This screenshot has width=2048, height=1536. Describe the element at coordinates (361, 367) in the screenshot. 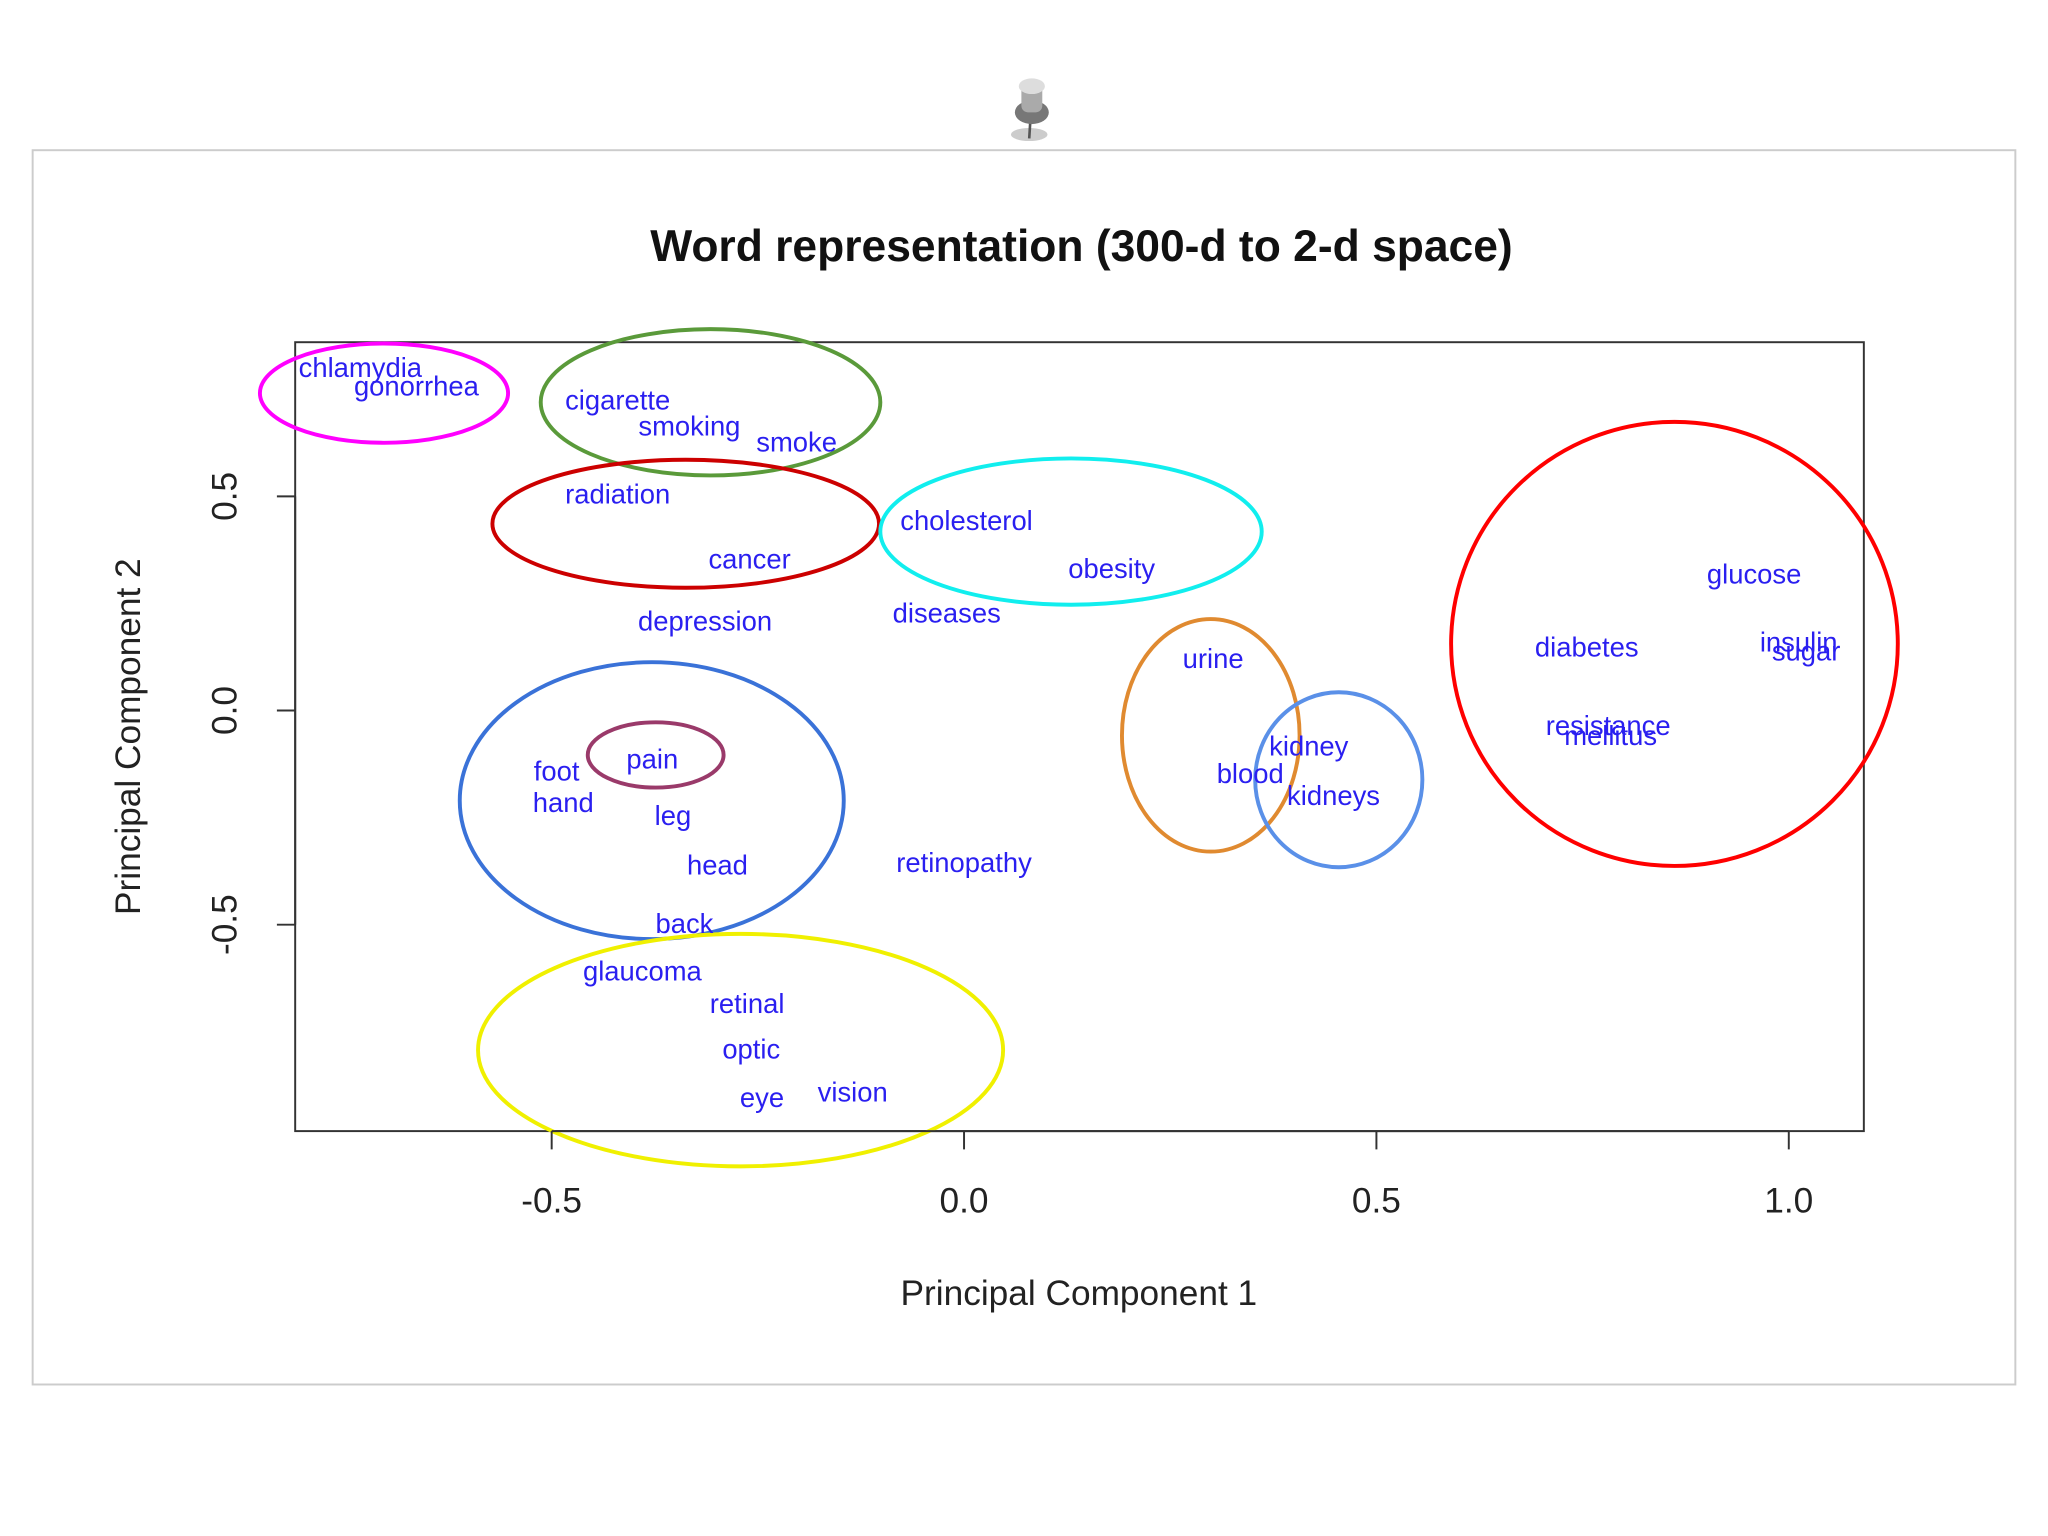

I see `word-point: chlamydia` at that location.